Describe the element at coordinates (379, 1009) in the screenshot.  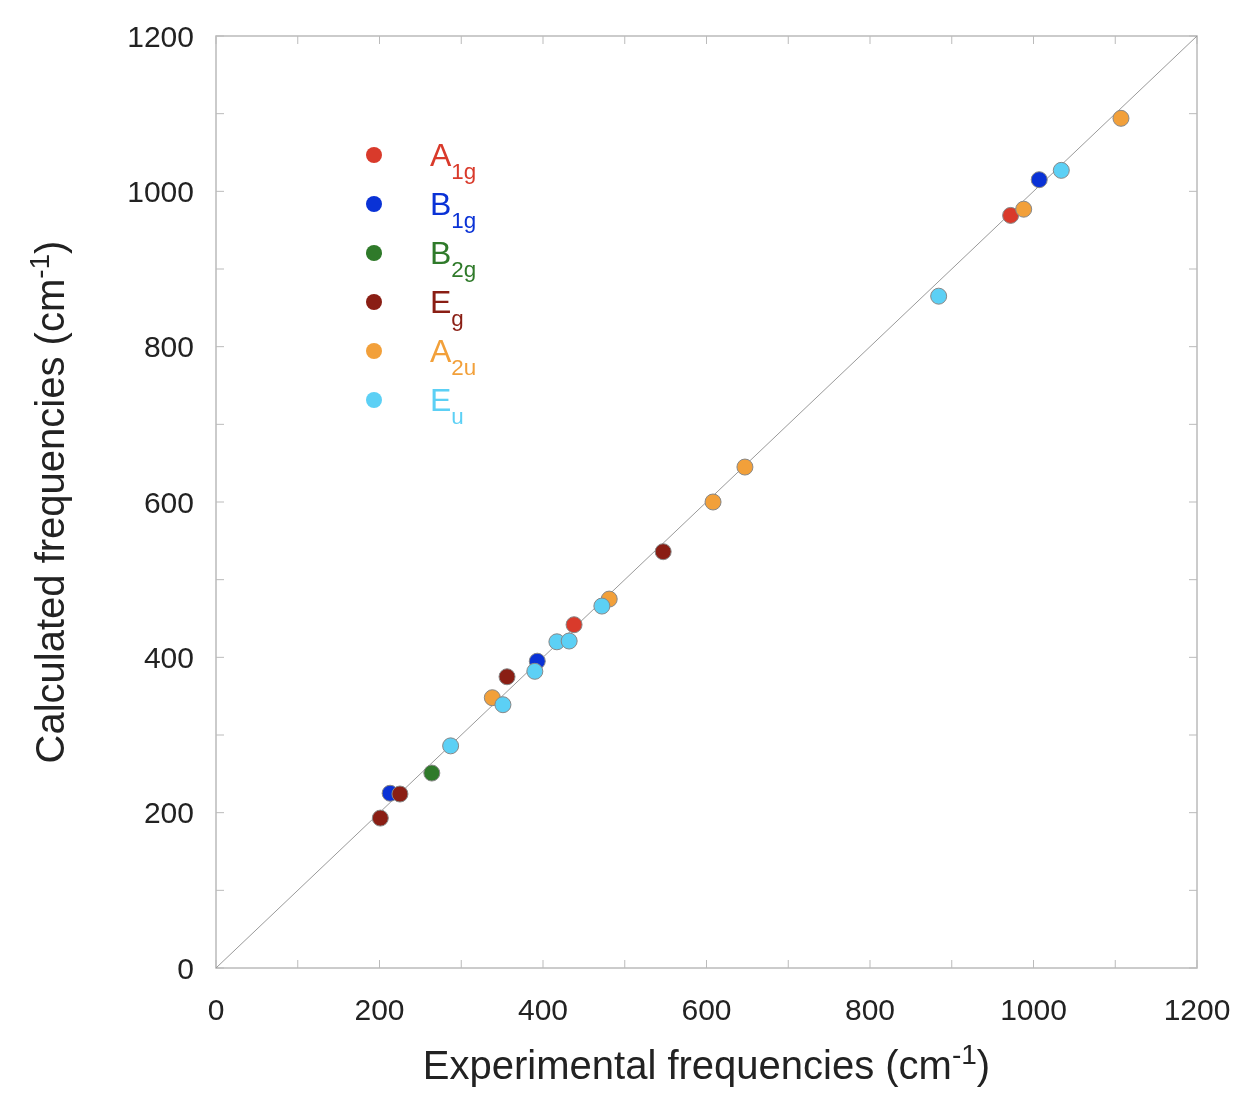
I see `x-tick-label: 200` at that location.